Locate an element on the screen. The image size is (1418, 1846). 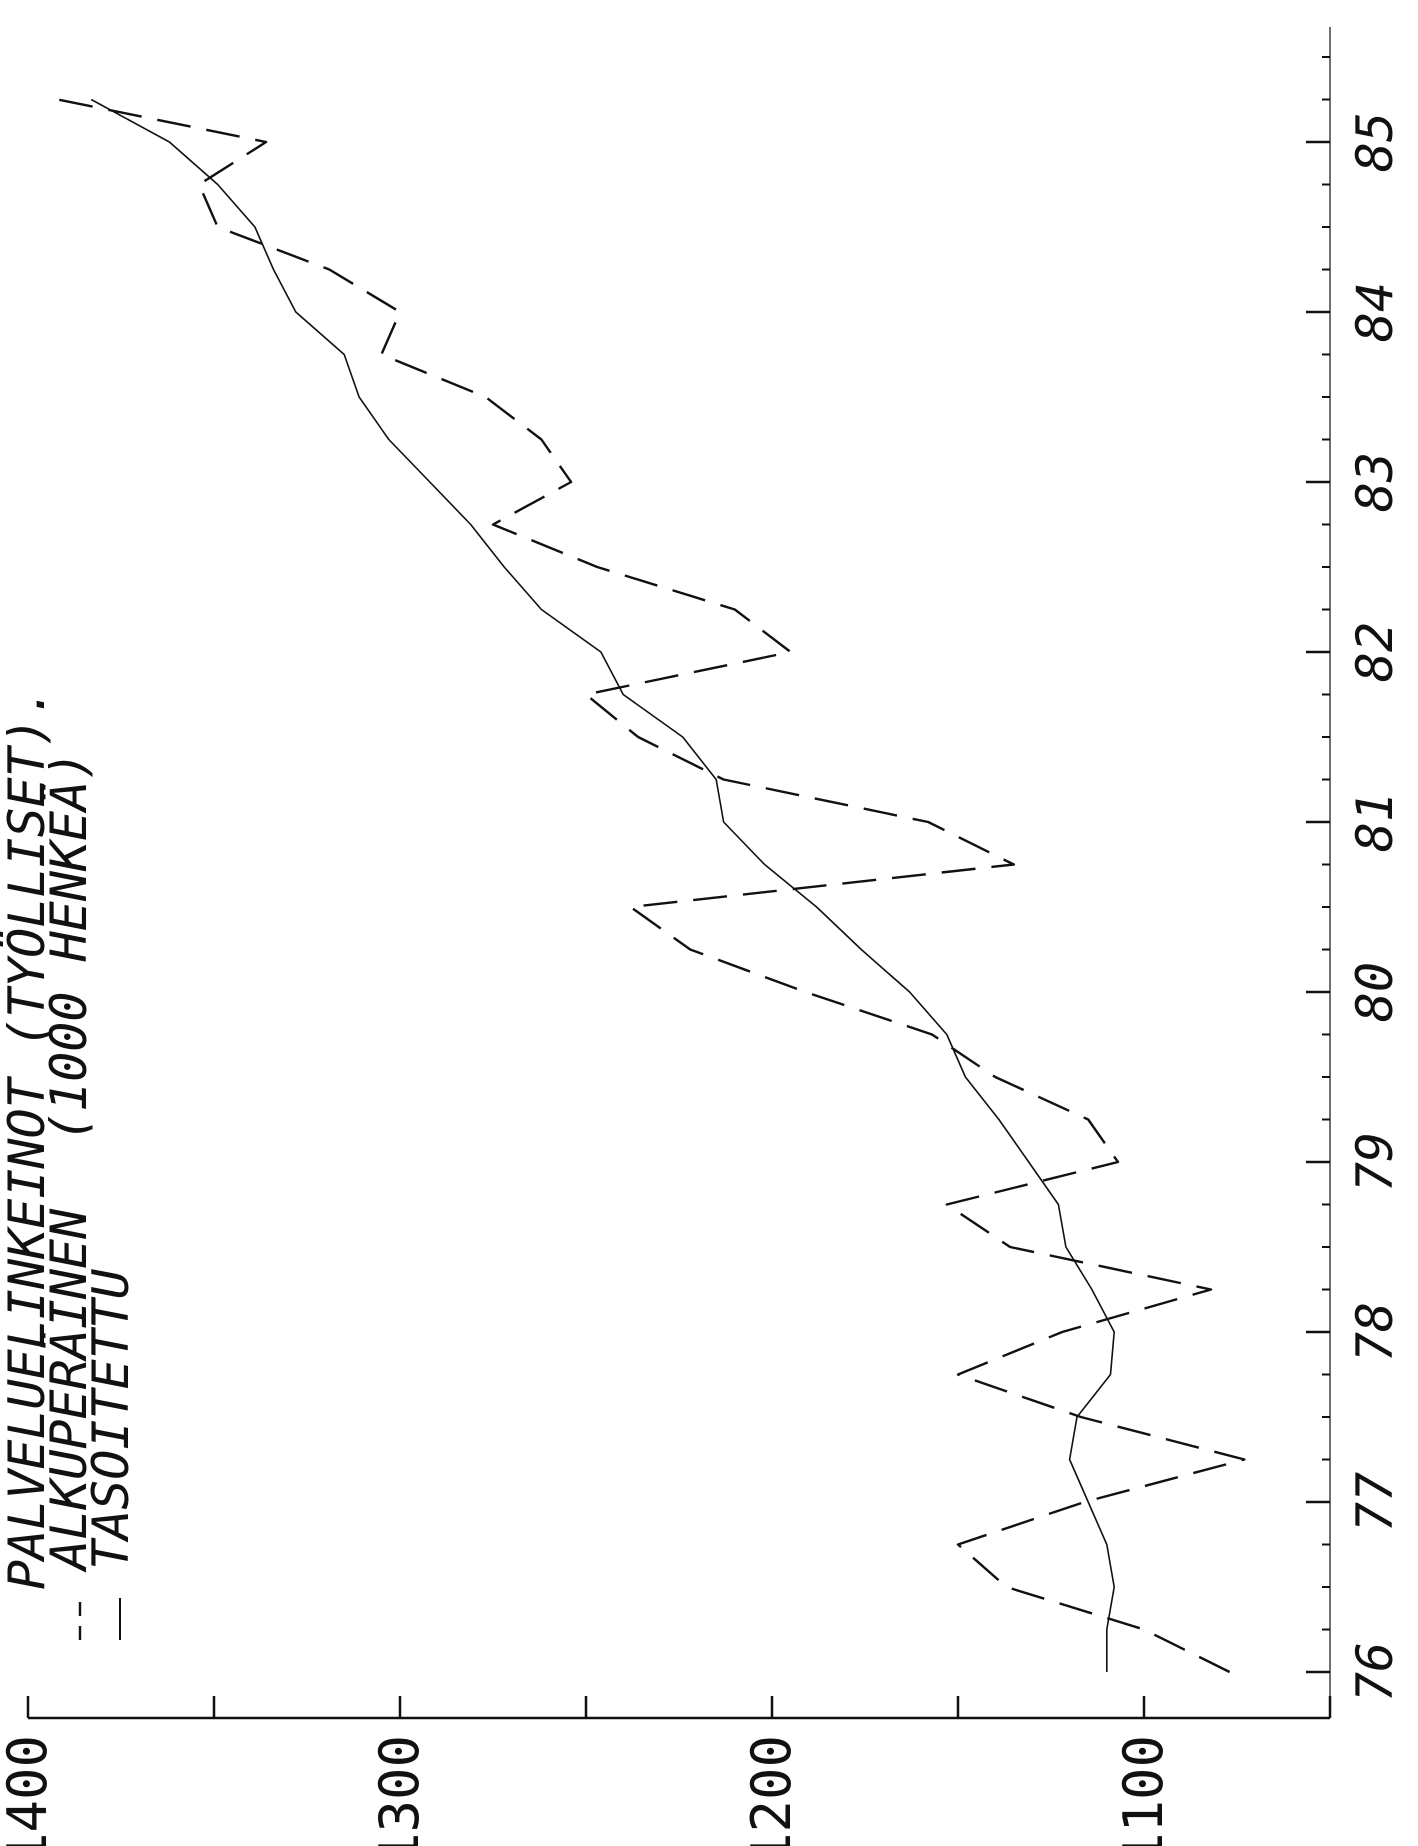
value-tick-label: 1200 is located at coordinates (771, 1790).